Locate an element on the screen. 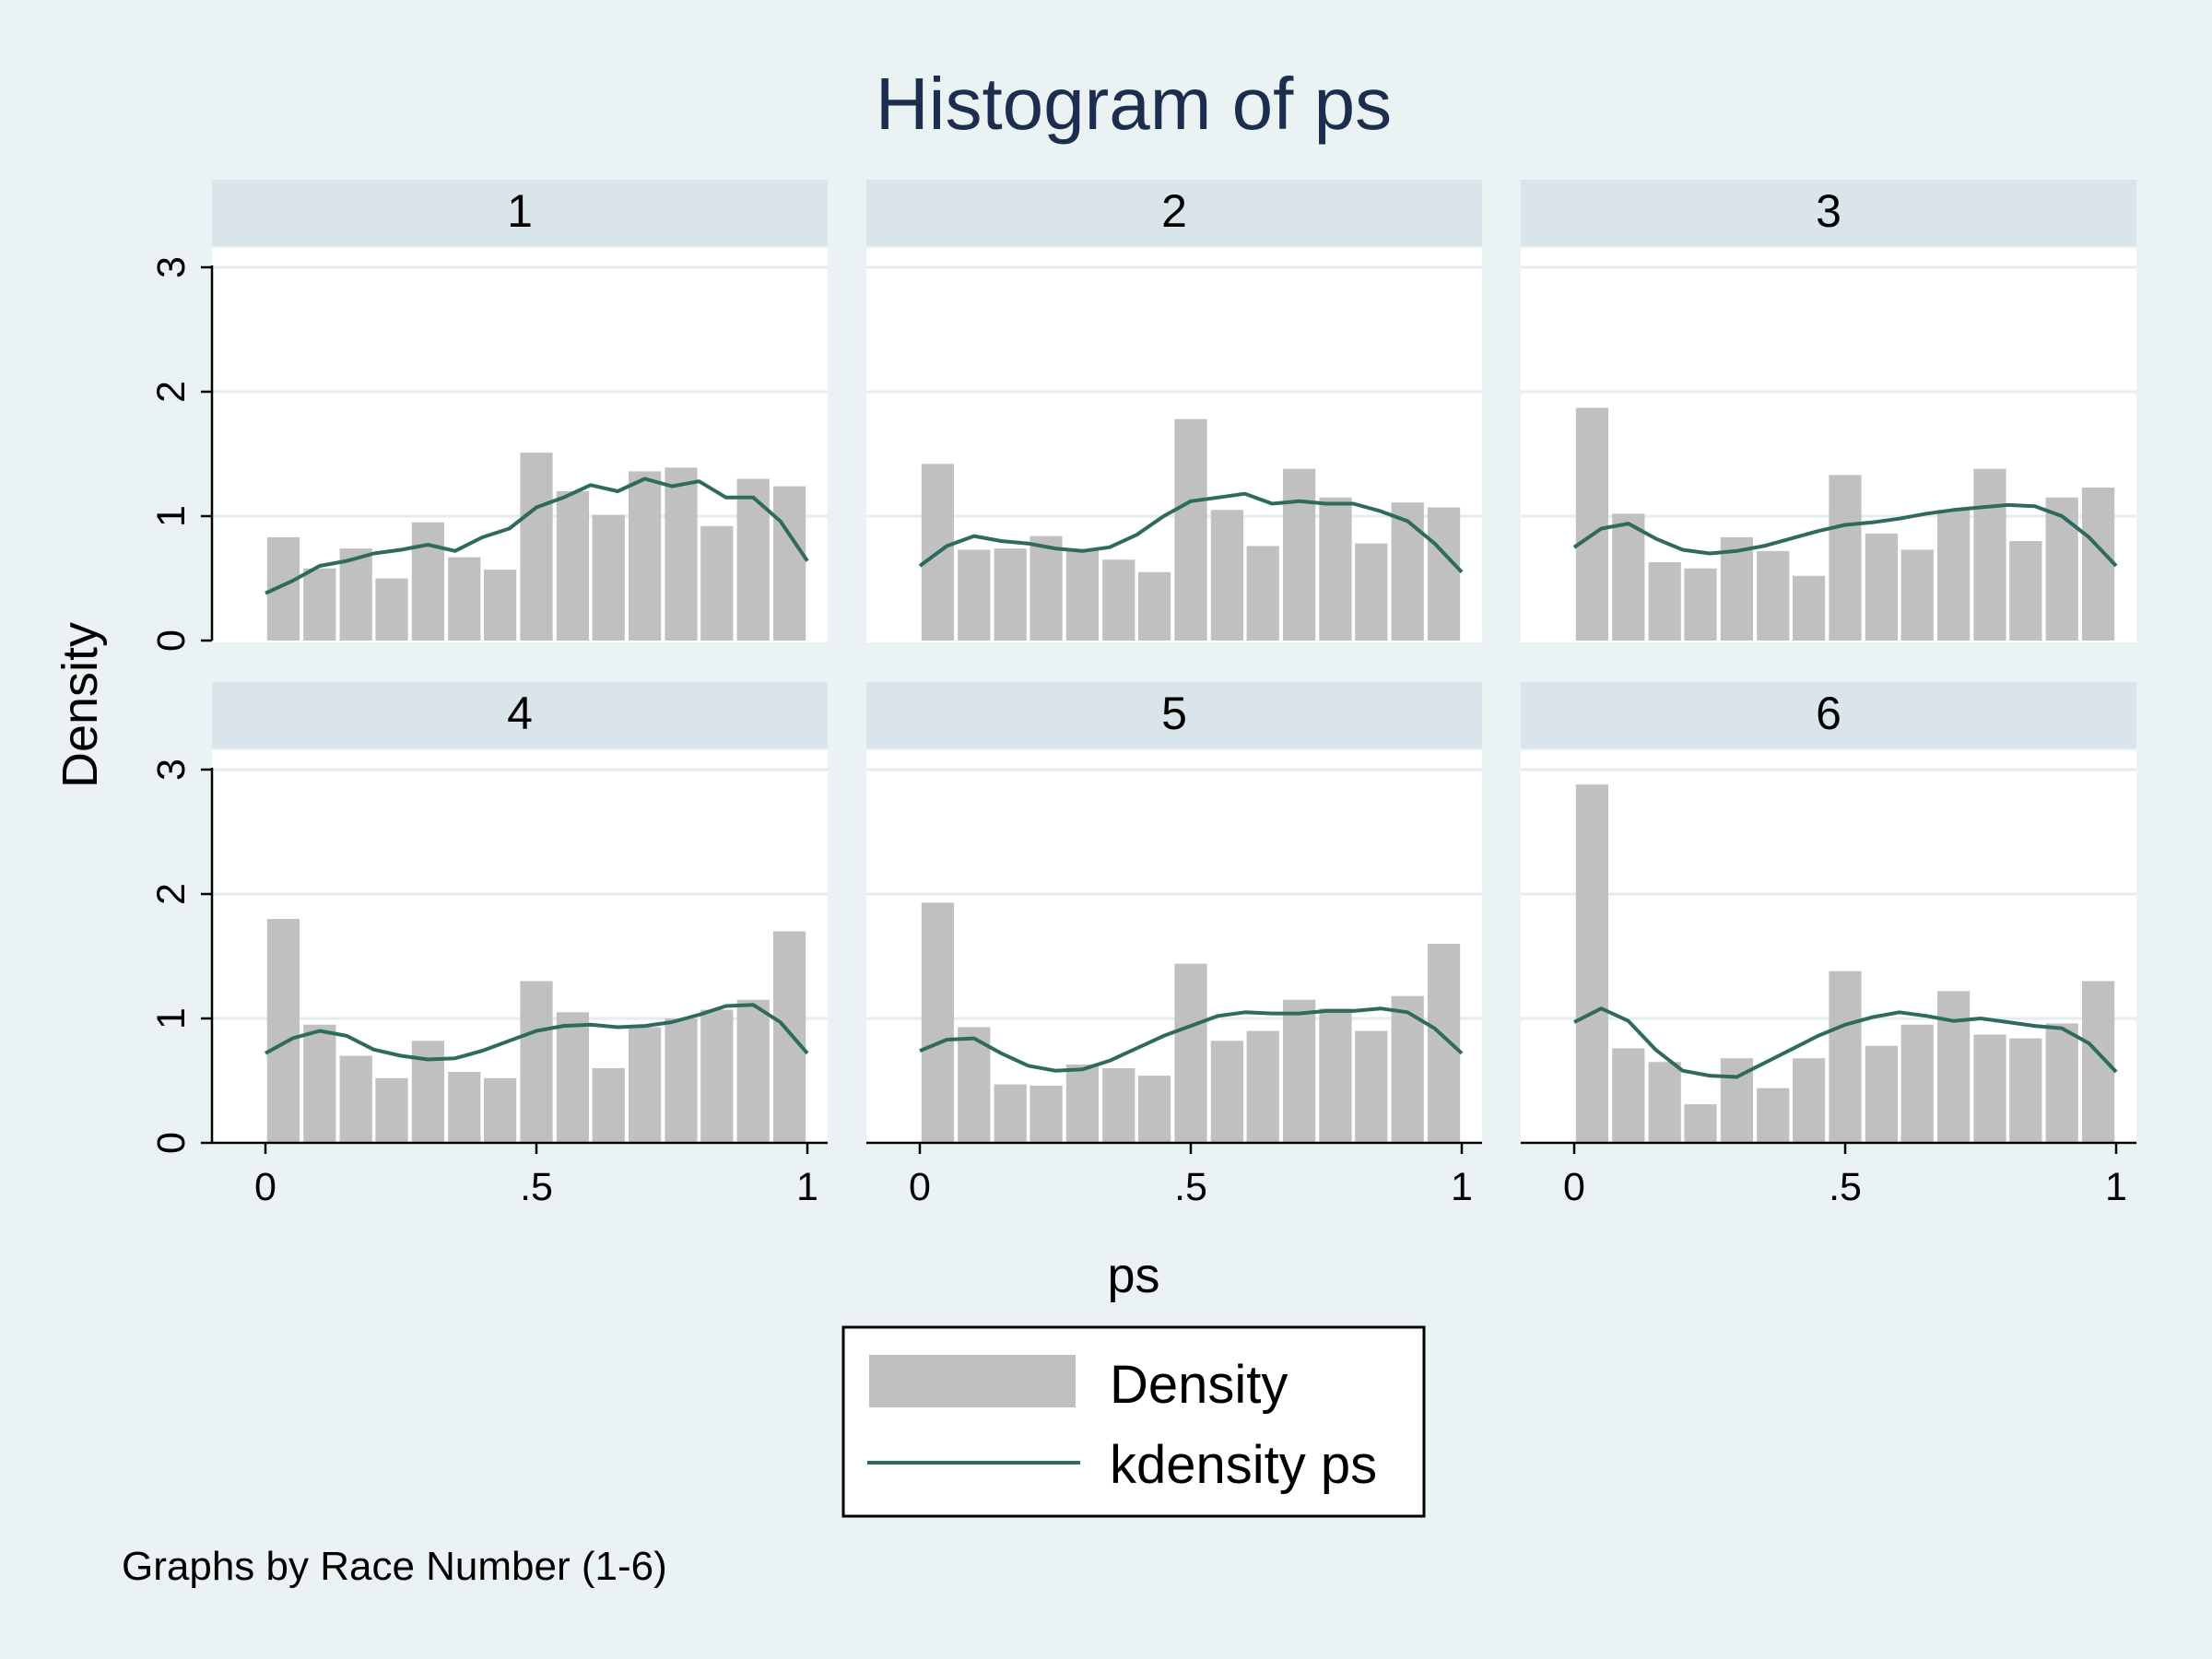 The width and height of the screenshot is (2212, 1659). y-tick-label: 2 is located at coordinates (171, 894).